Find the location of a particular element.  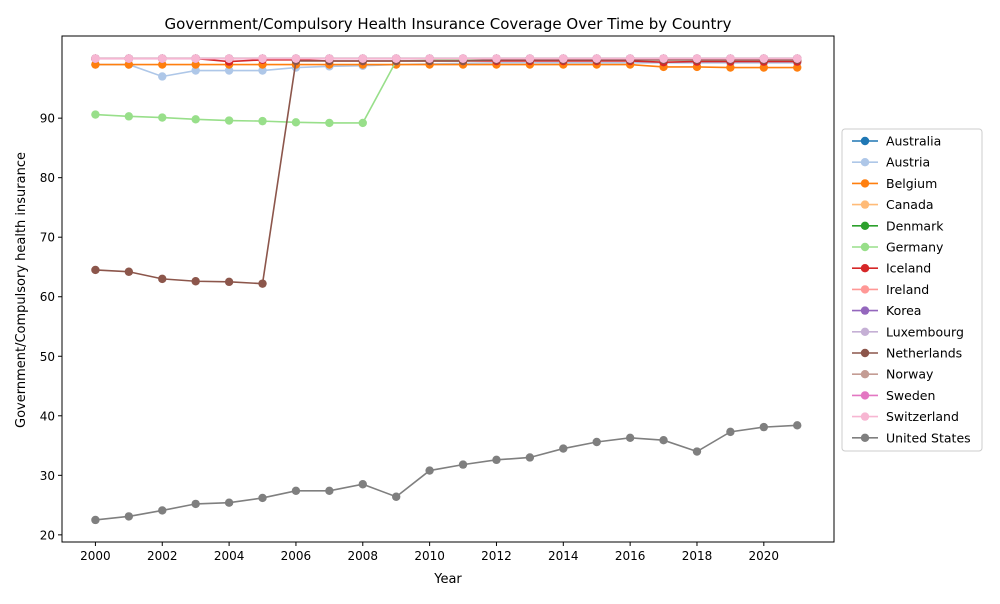

legend-item: Iceland is located at coordinates (891, 268).